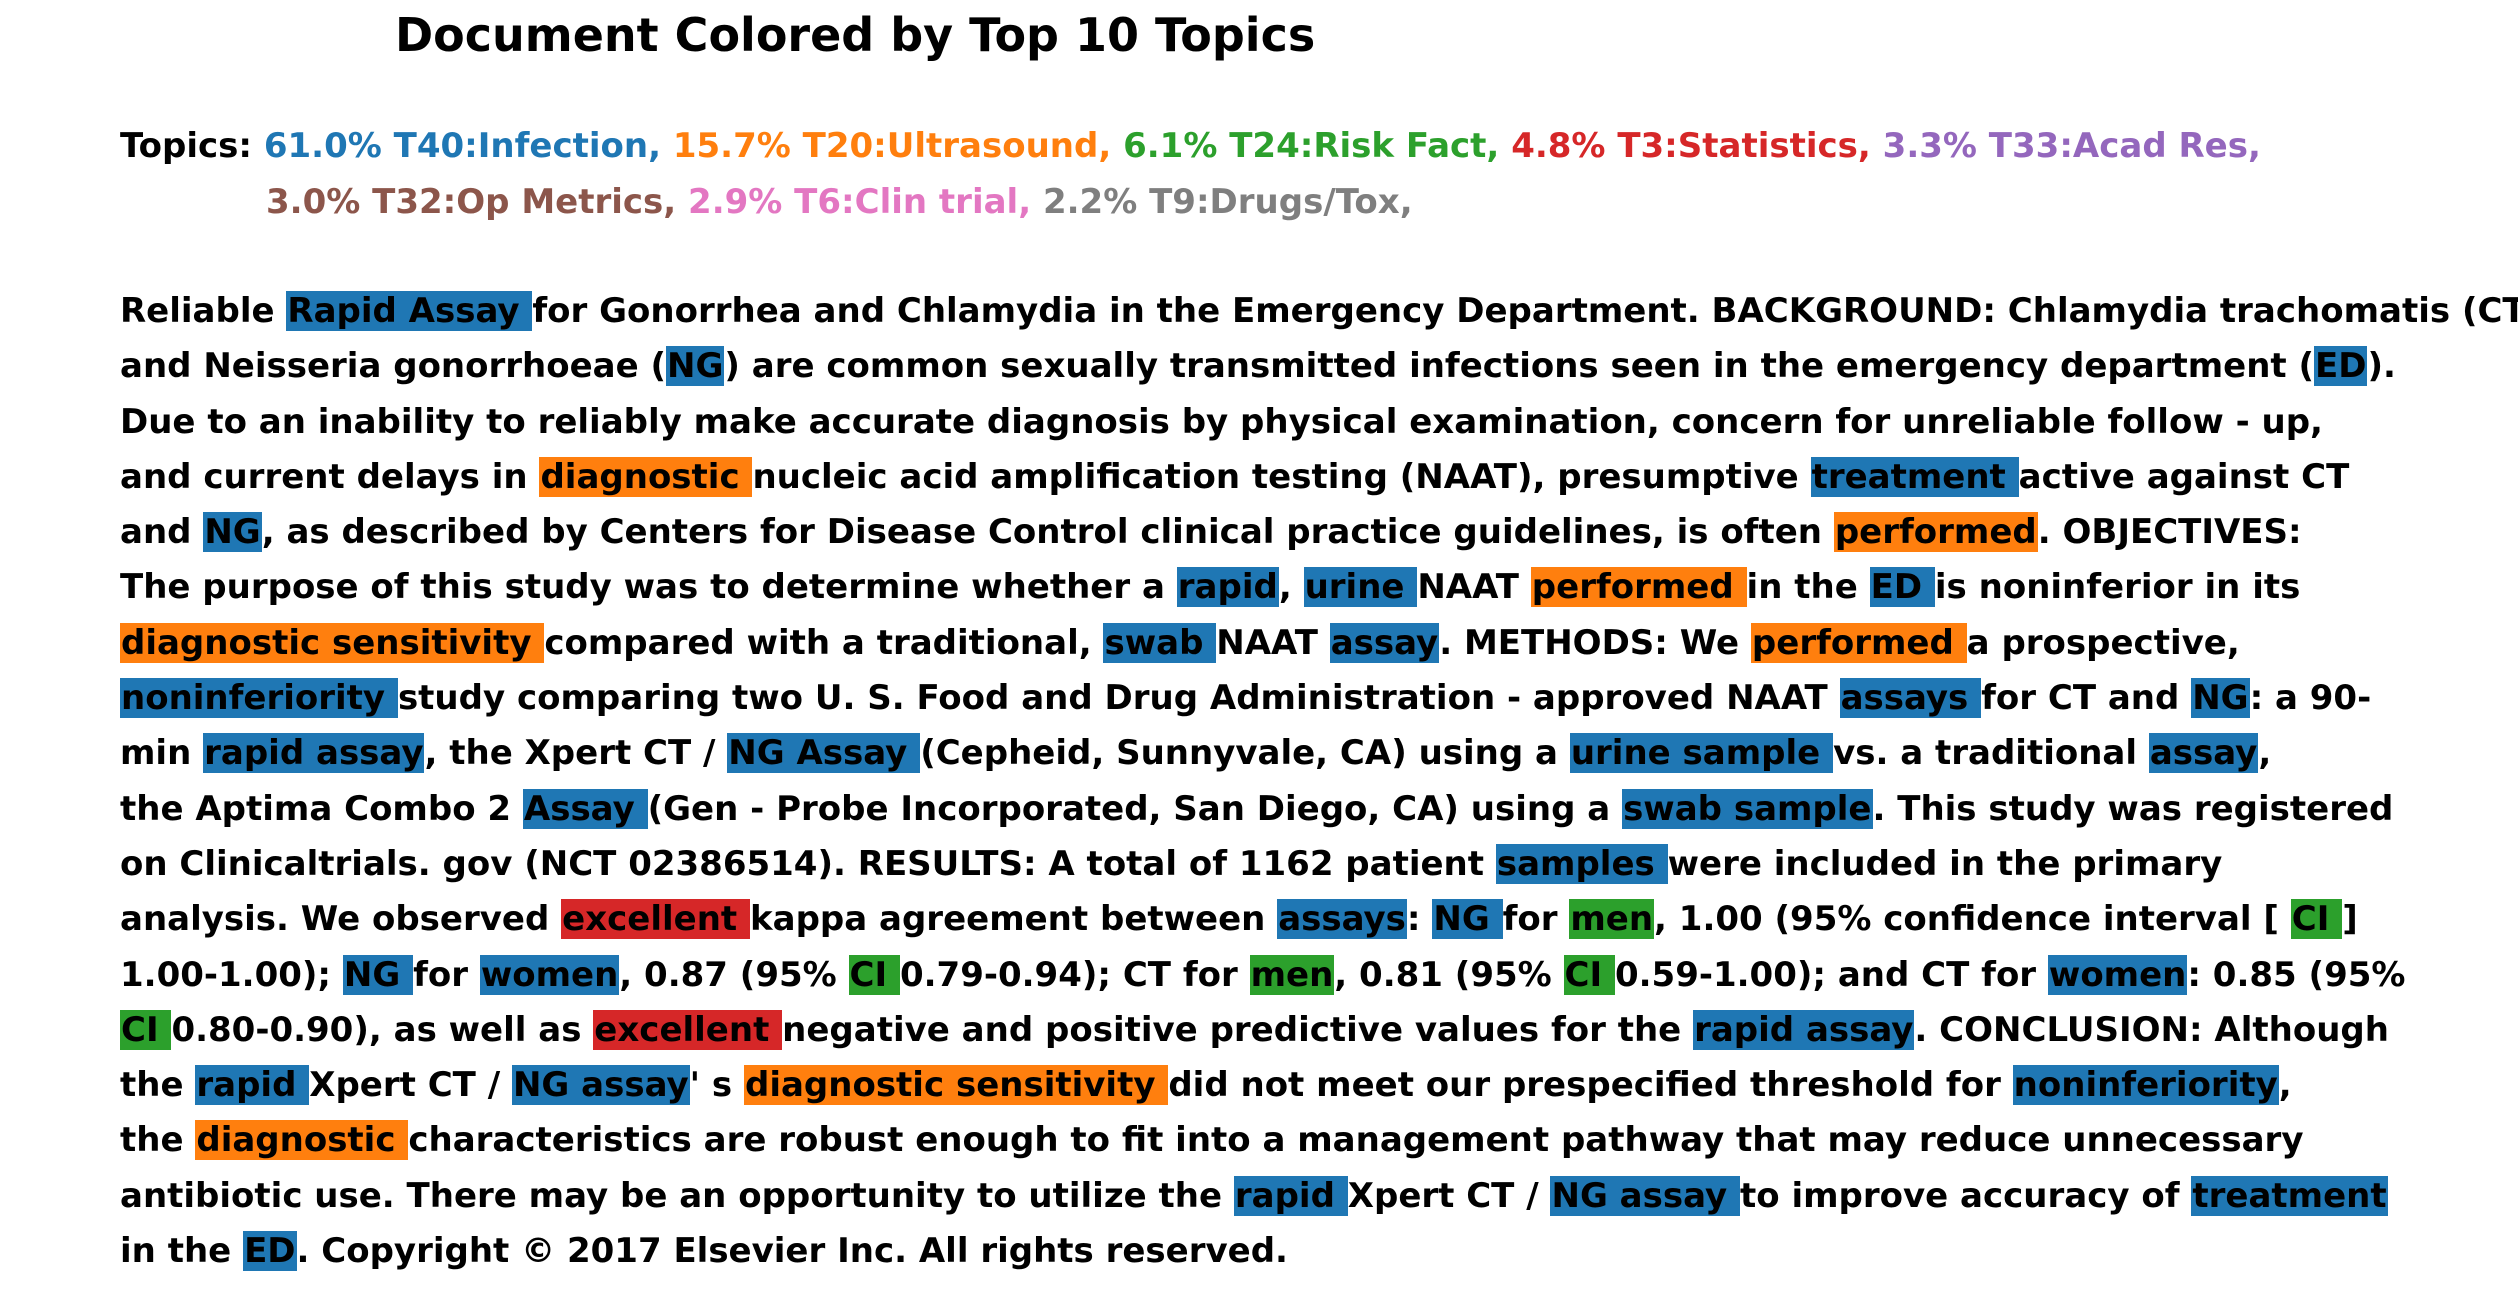 The height and width of the screenshot is (1289, 2518). I want to click on text-segment: : a 90-, so click(2310, 698).